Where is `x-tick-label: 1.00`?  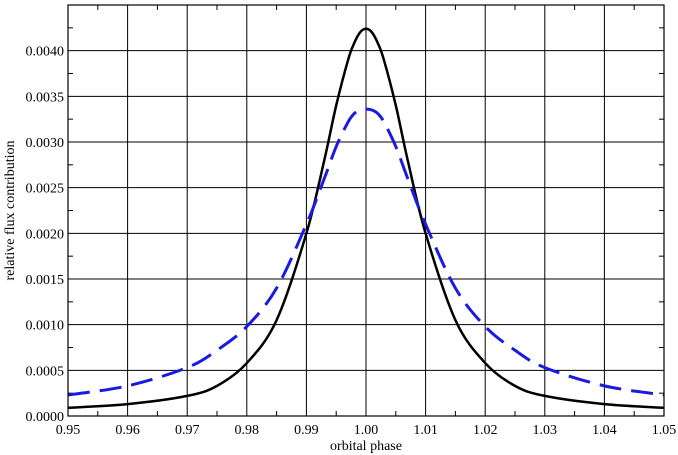
x-tick-label: 1.00 is located at coordinates (366, 430).